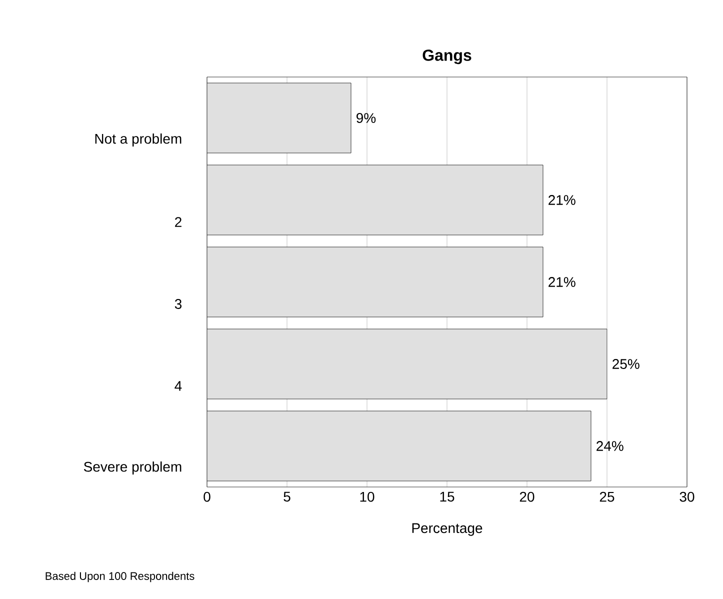  Describe the element at coordinates (610, 446) in the screenshot. I see `data-label: 24%` at that location.